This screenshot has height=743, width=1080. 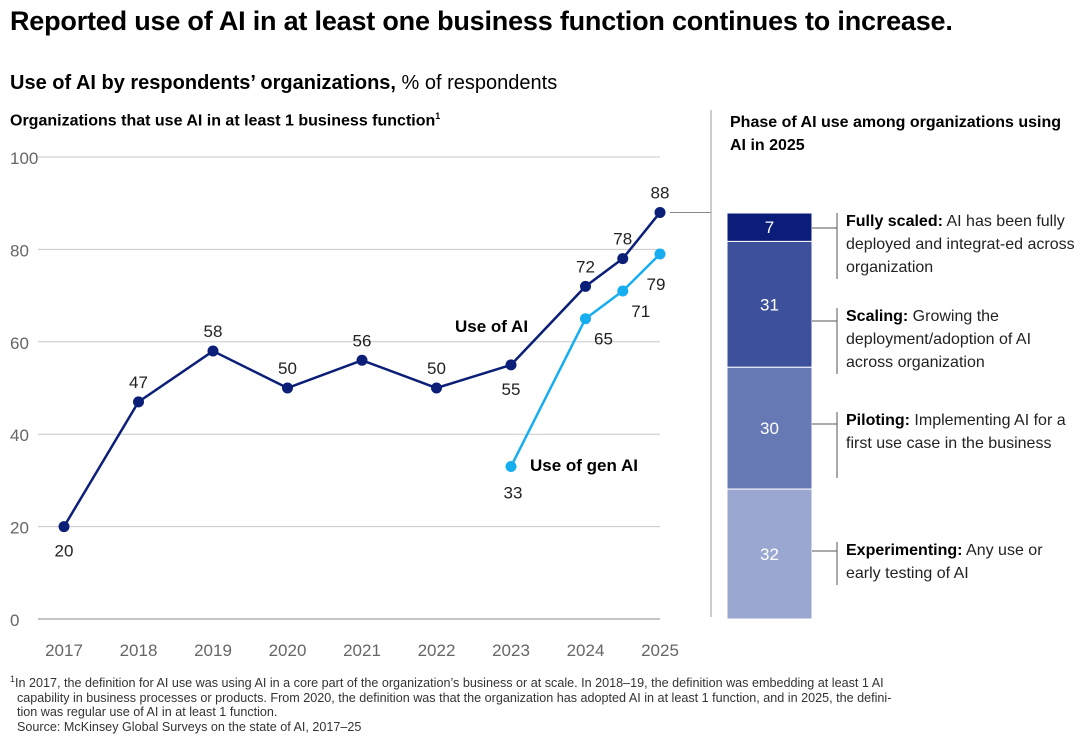 What do you see at coordinates (944, 562) in the screenshot?
I see `phase-description: Any use or early testing of AI` at bounding box center [944, 562].